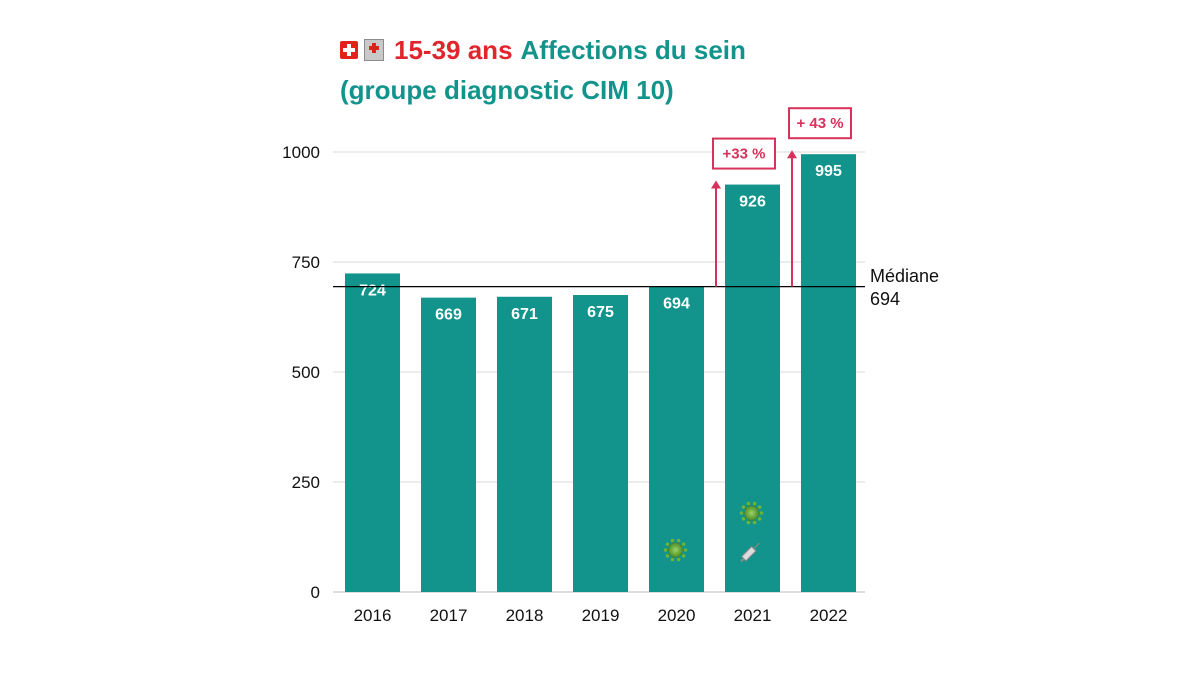 This screenshot has width=1200, height=675. Describe the element at coordinates (752, 202) in the screenshot. I see `bar-value-label-2021: 926` at that location.